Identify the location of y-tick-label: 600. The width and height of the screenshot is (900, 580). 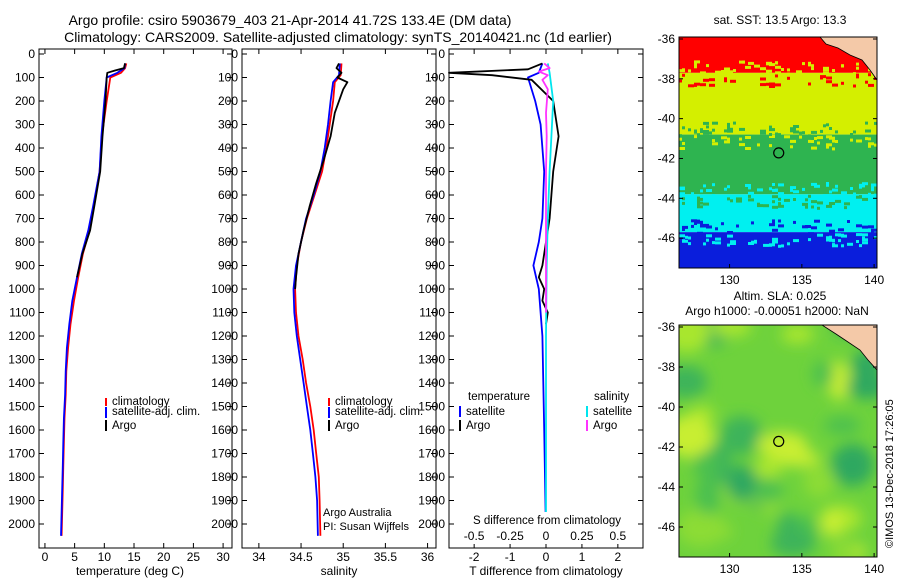
(25, 195).